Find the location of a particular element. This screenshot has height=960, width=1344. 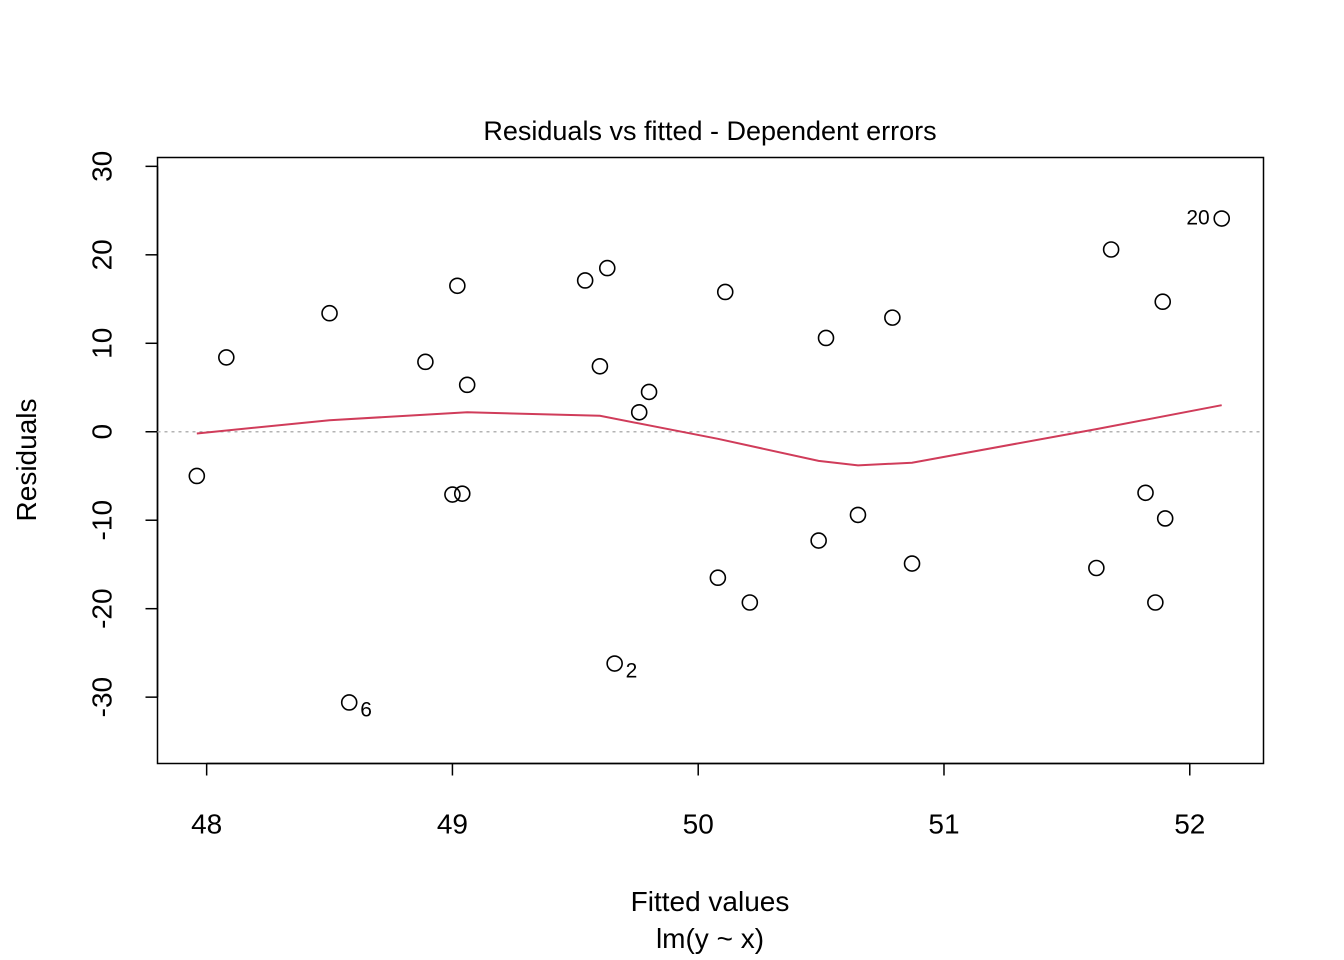

x-tick-label: 49 is located at coordinates (452, 824).